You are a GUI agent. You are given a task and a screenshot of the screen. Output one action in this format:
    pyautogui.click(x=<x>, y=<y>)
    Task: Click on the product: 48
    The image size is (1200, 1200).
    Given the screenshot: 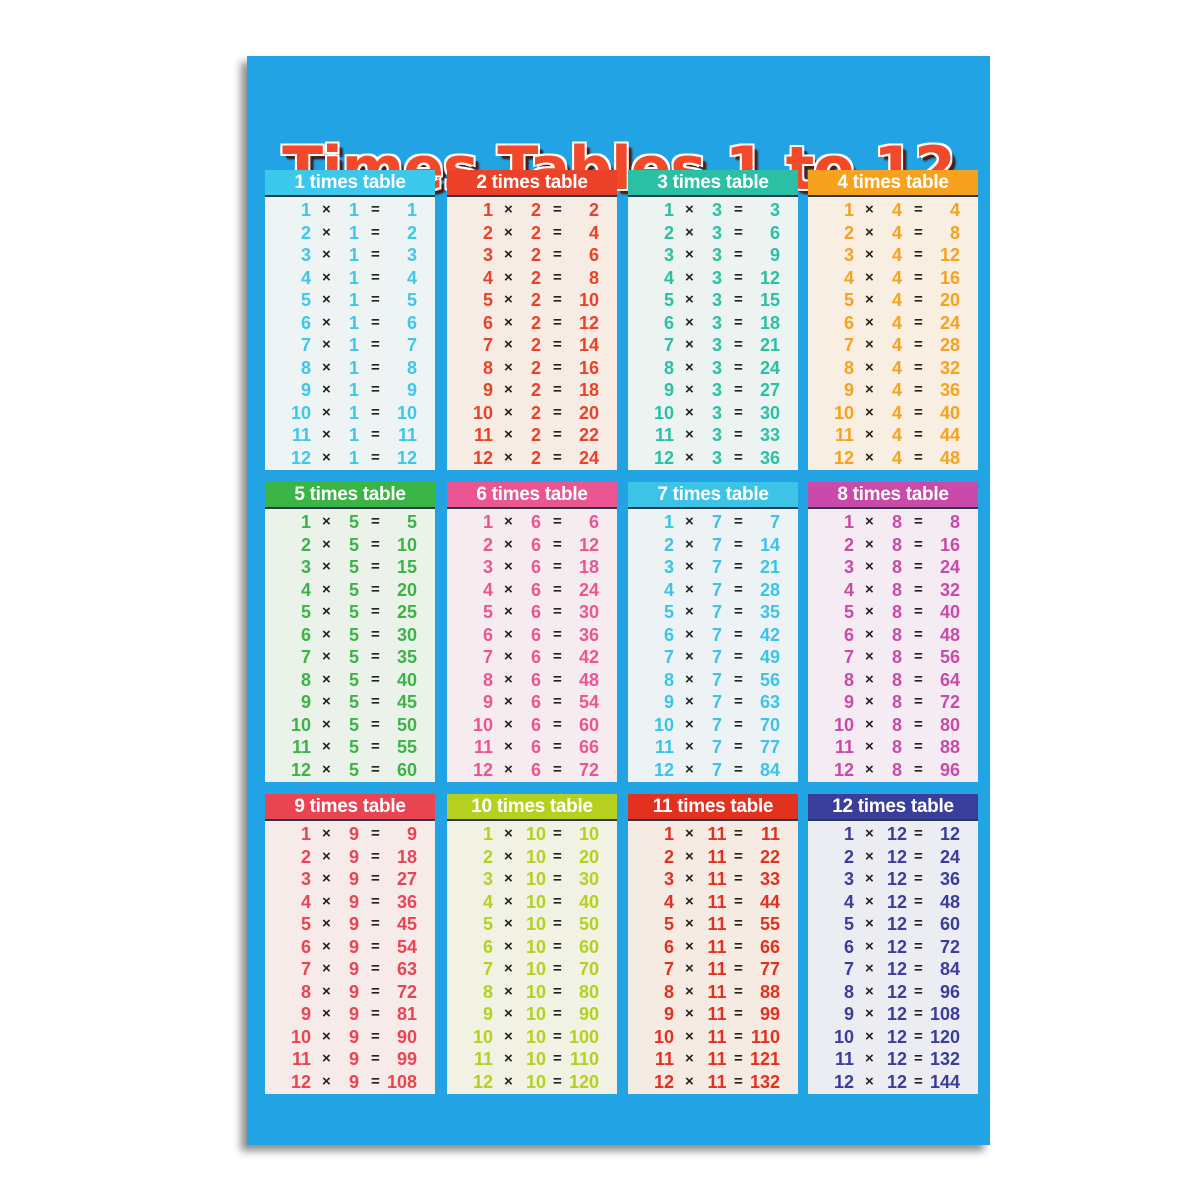 What is the action you would take?
    pyautogui.click(x=588, y=679)
    